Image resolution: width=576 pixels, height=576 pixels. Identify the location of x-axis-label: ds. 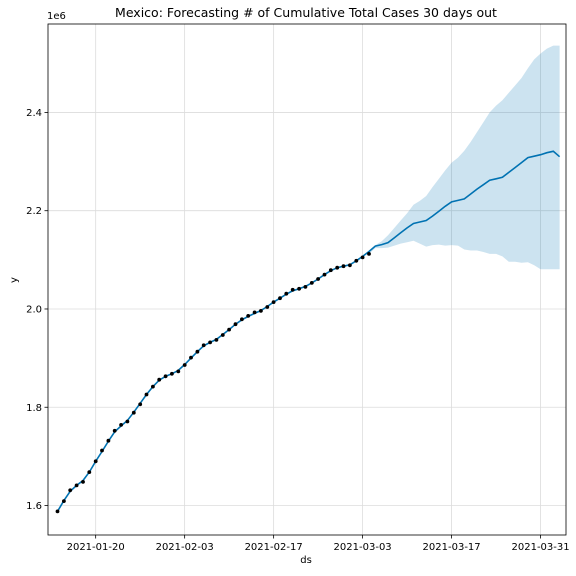
(306, 560).